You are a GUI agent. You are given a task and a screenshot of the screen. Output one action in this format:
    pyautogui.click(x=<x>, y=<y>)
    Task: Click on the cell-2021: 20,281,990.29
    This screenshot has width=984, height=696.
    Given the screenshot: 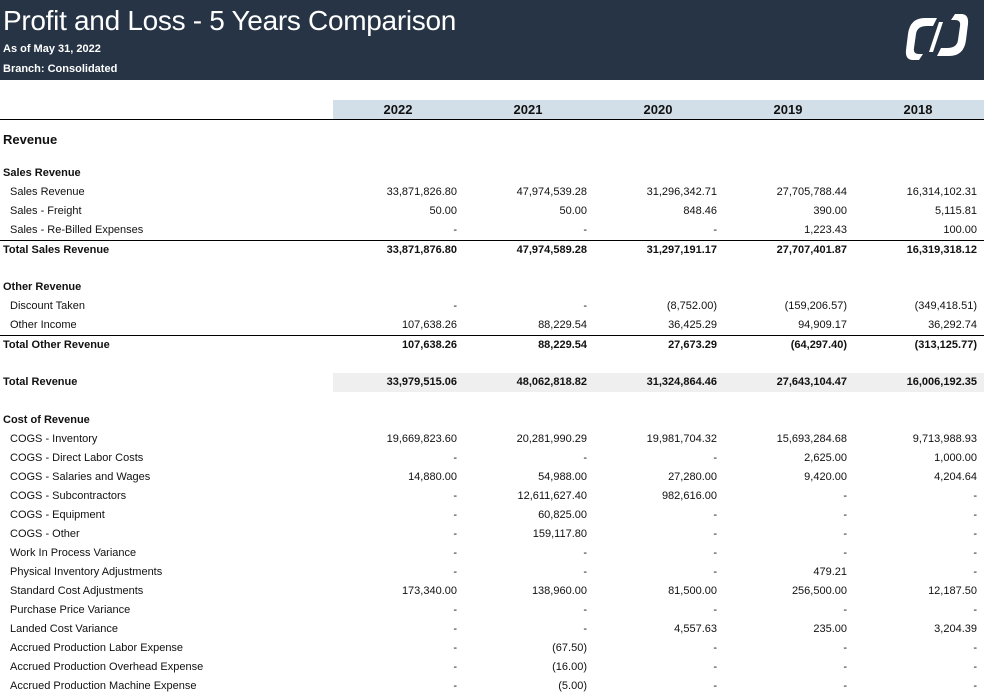 What is the action you would take?
    pyautogui.click(x=551, y=439)
    